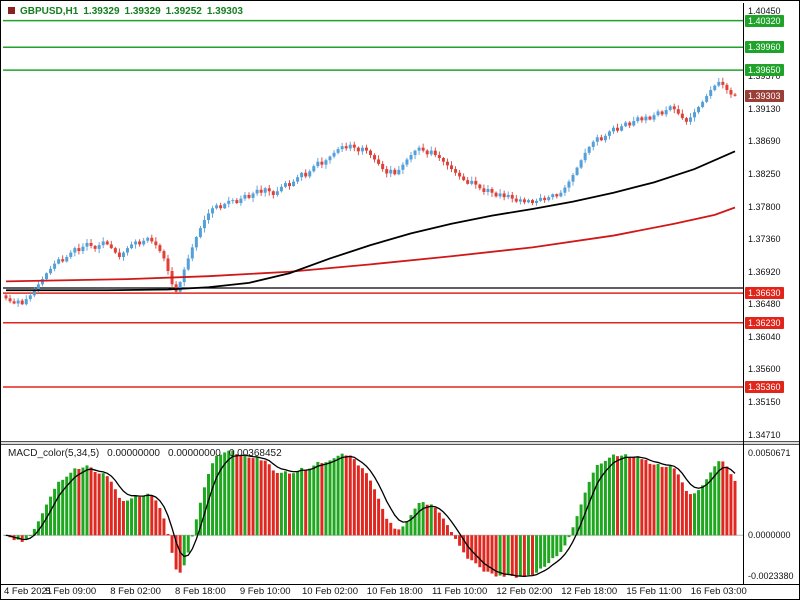 This screenshot has width=800, height=600. Describe the element at coordinates (764, 76) in the screenshot. I see `price-tick-label: 1.39570` at that location.